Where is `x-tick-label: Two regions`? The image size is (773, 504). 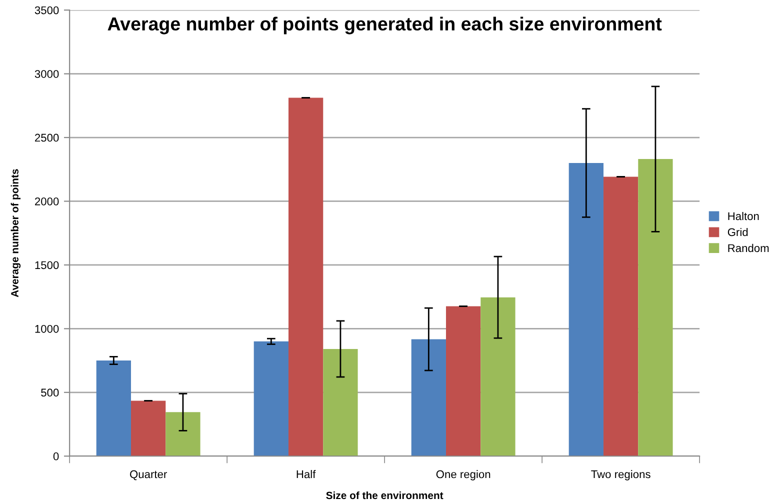
x-tick-label: Two regions is located at coordinates (620, 475).